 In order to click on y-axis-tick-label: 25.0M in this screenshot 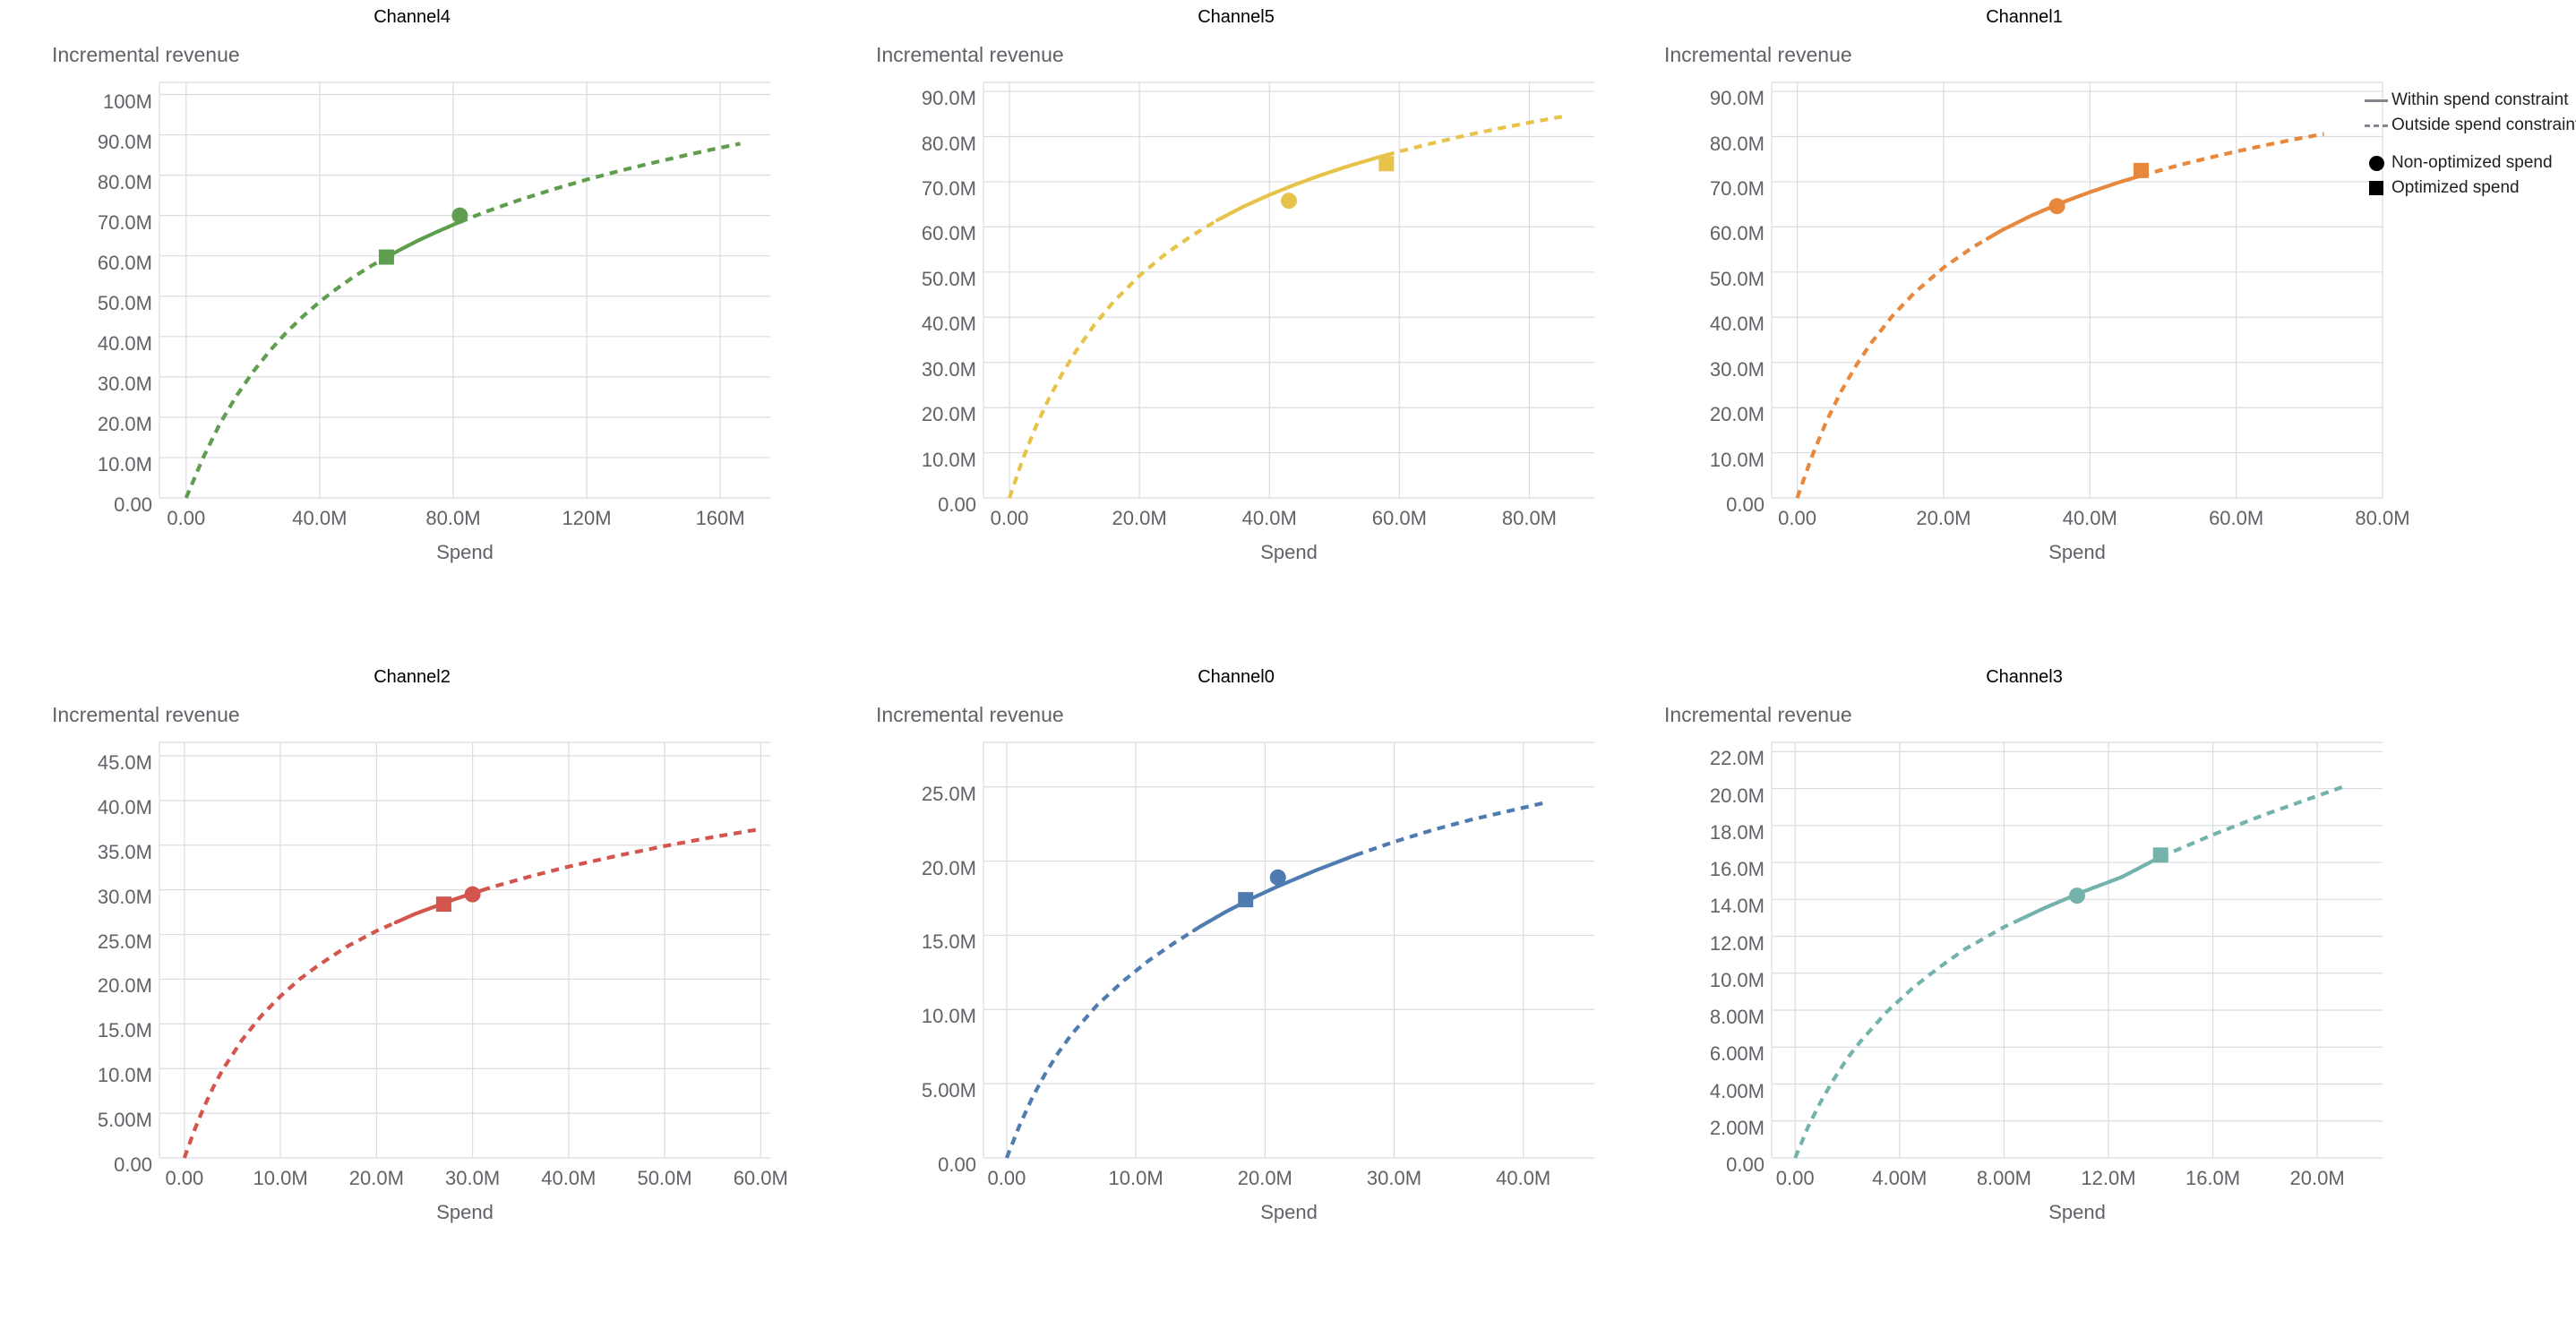, I will do `click(124, 942)`.